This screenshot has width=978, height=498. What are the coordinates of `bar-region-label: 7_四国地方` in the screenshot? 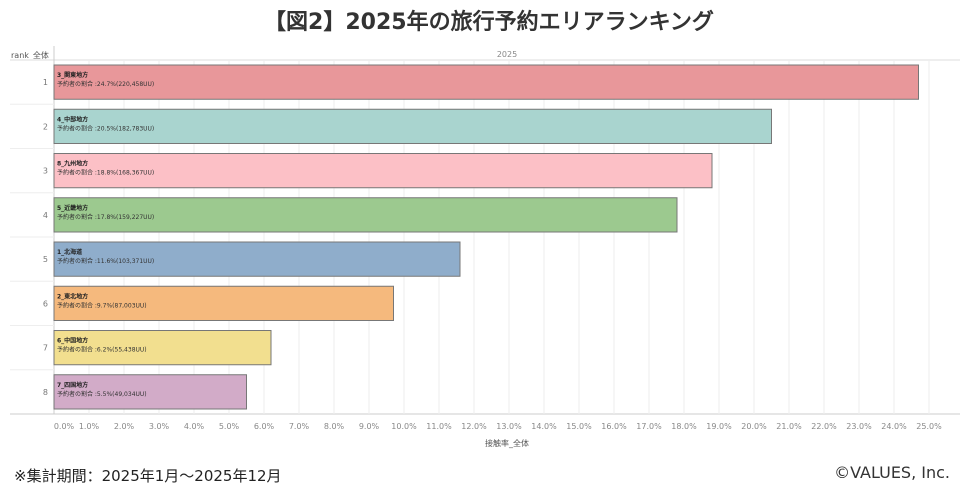 It's located at (72, 385).